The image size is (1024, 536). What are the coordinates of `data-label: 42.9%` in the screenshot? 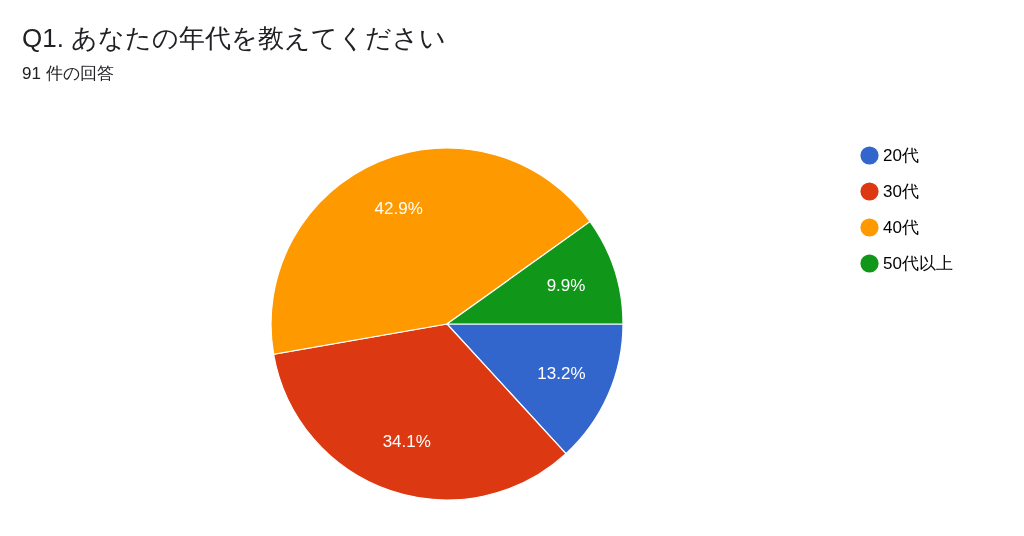 It's located at (398, 208).